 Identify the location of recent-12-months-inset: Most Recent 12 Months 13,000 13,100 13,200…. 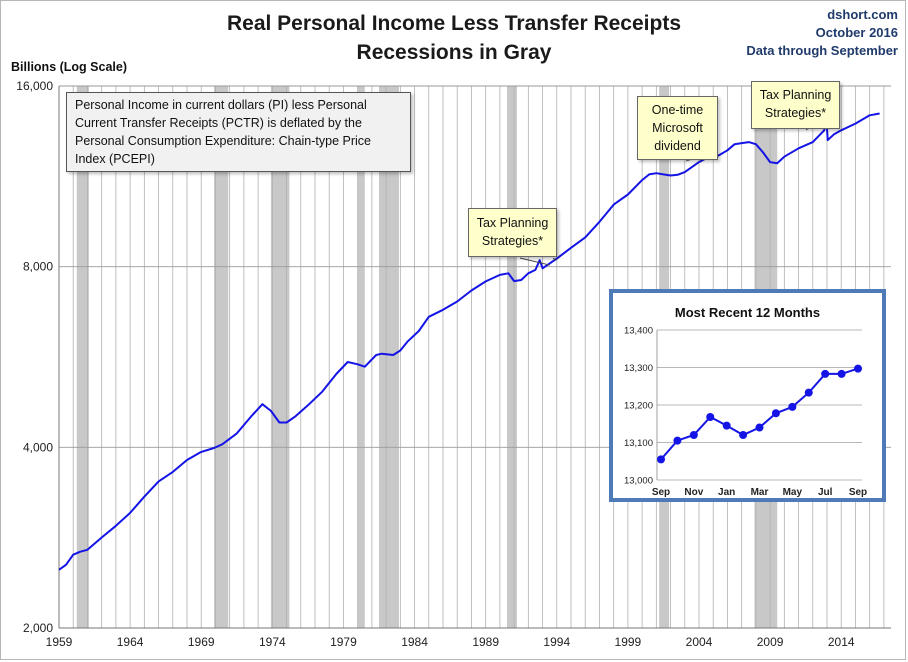
(747, 395).